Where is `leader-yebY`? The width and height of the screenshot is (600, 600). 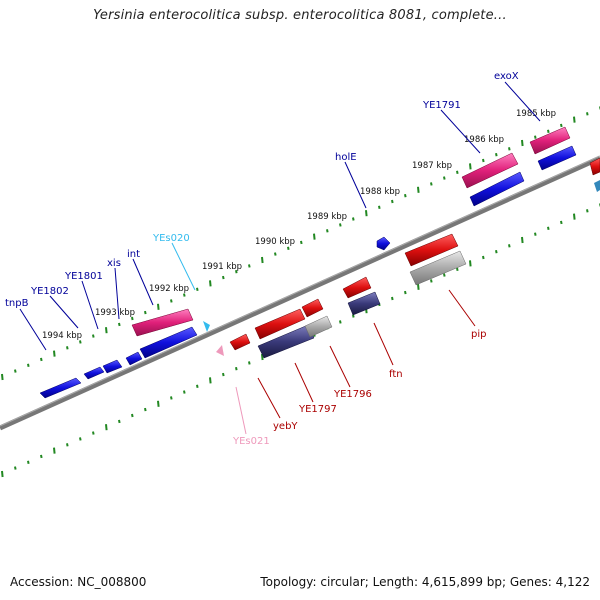 leader-yebY is located at coordinates (269, 398).